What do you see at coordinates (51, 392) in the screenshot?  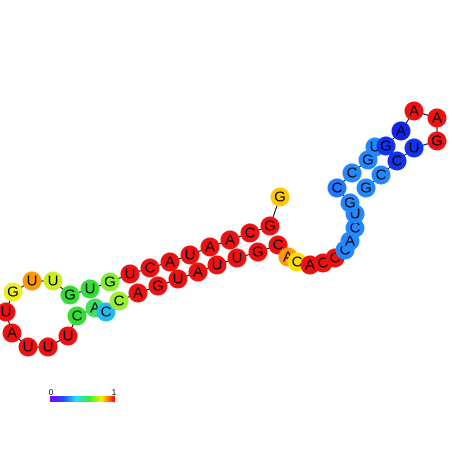 I see `legend-min: 0` at bounding box center [51, 392].